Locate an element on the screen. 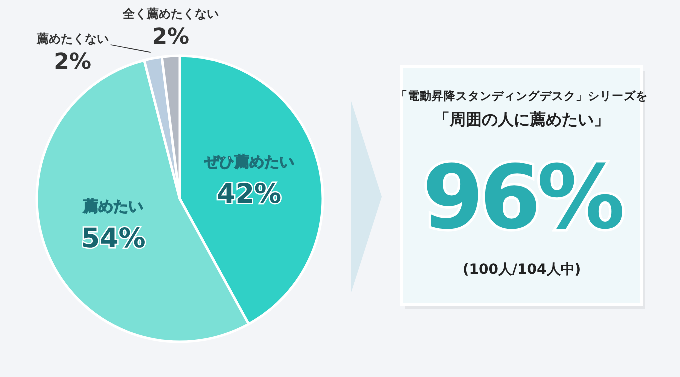  slice-label: 全く薦めたくない is located at coordinates (170, 14).